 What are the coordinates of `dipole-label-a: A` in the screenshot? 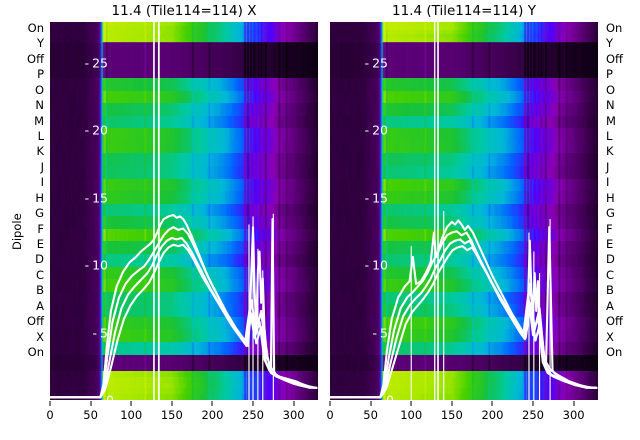 It's located at (610, 305).